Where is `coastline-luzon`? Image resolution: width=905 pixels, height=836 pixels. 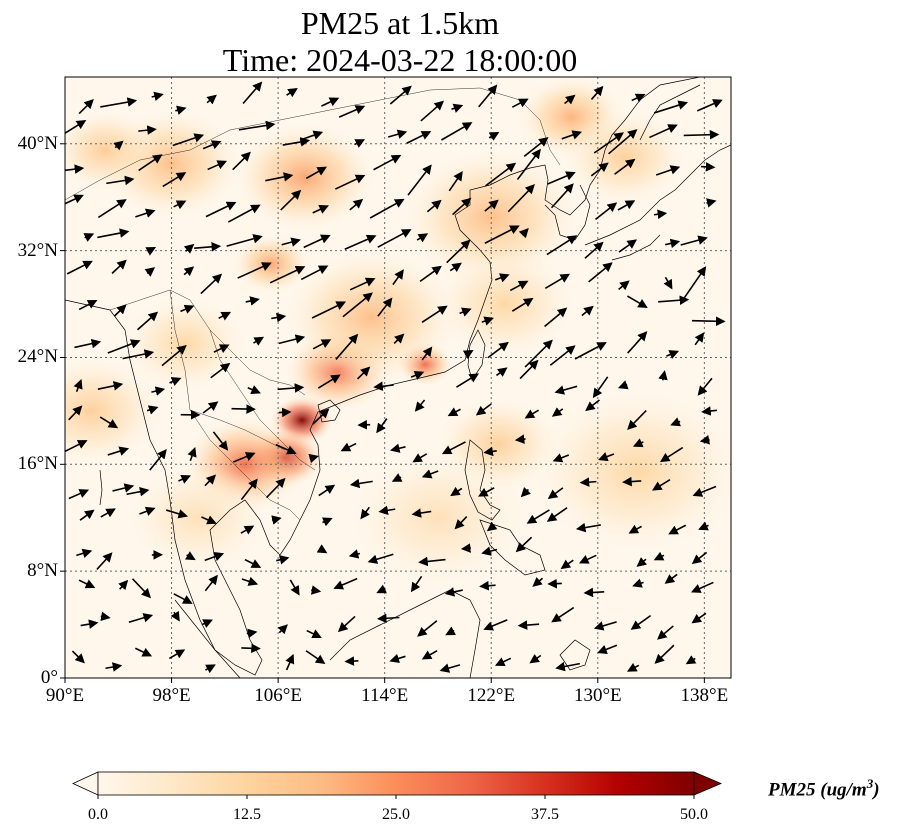
coastline-luzon is located at coordinates (482, 480).